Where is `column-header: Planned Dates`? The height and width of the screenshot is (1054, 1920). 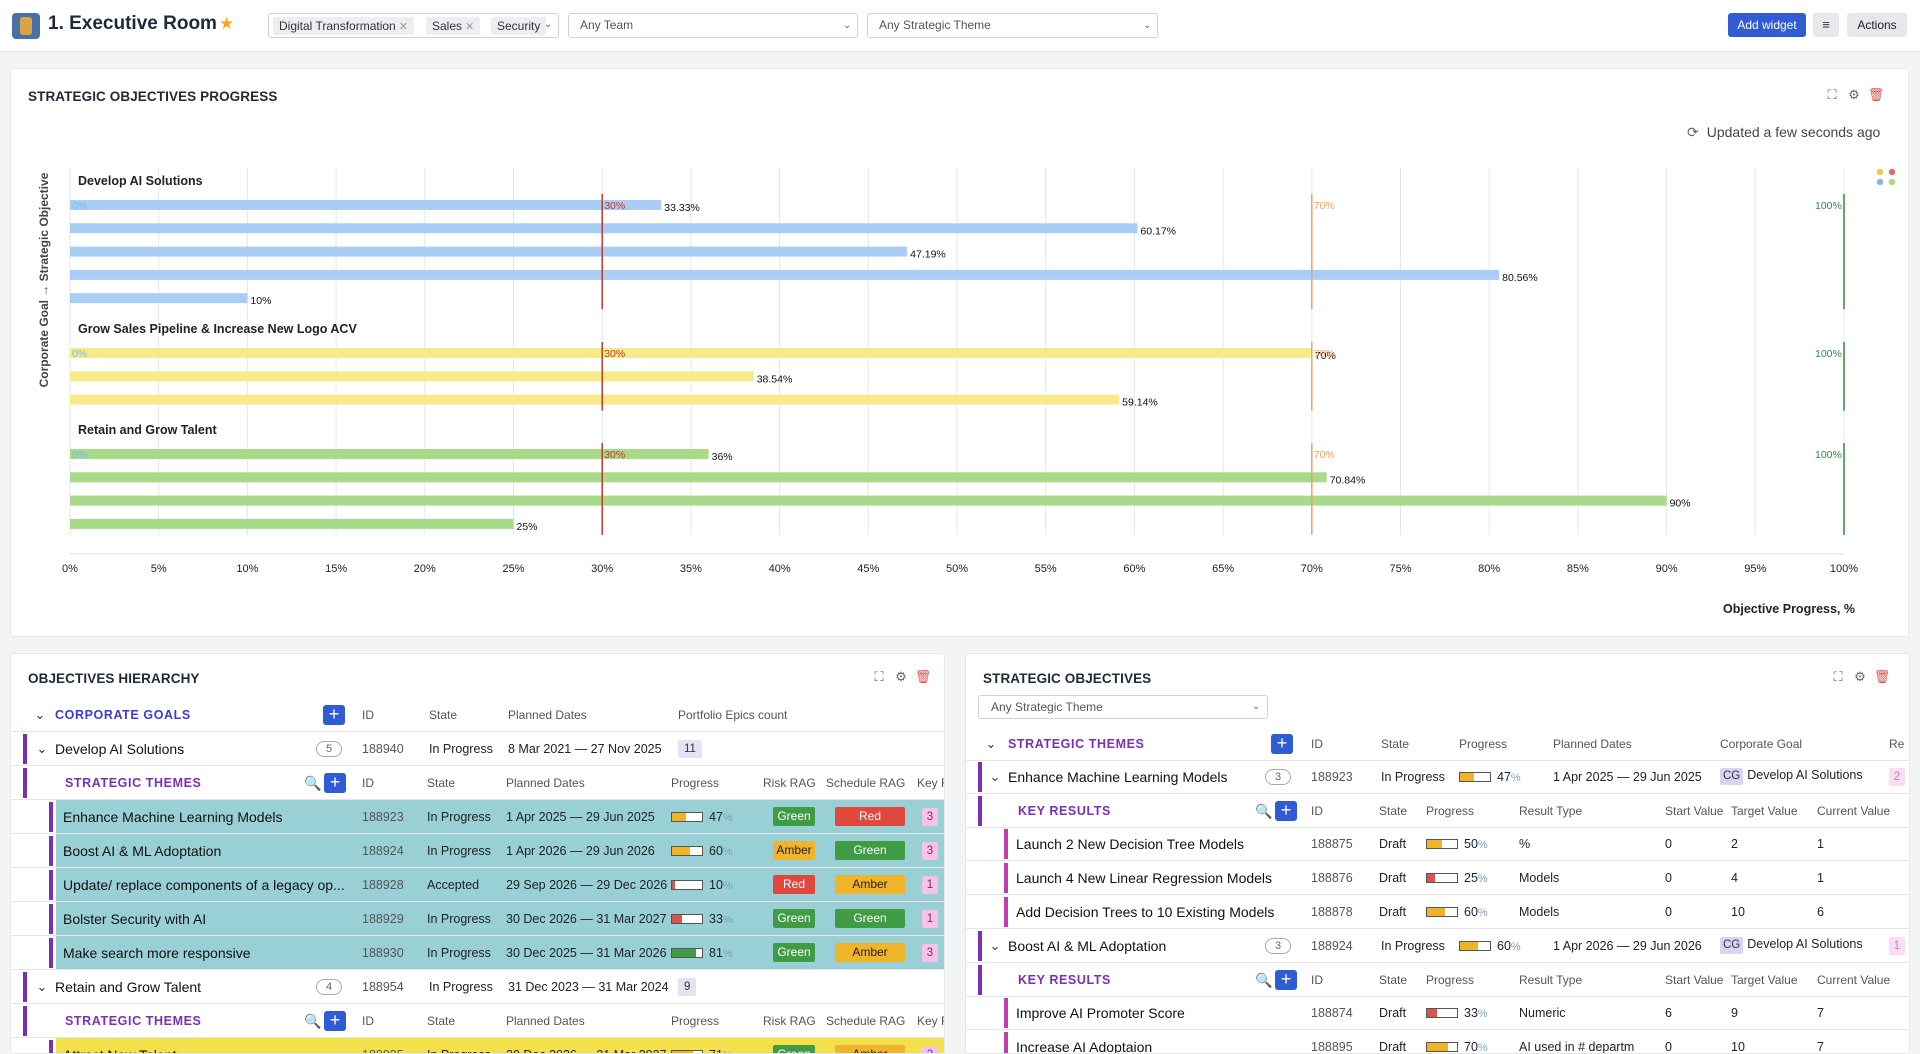
column-header: Planned Dates is located at coordinates (545, 1020).